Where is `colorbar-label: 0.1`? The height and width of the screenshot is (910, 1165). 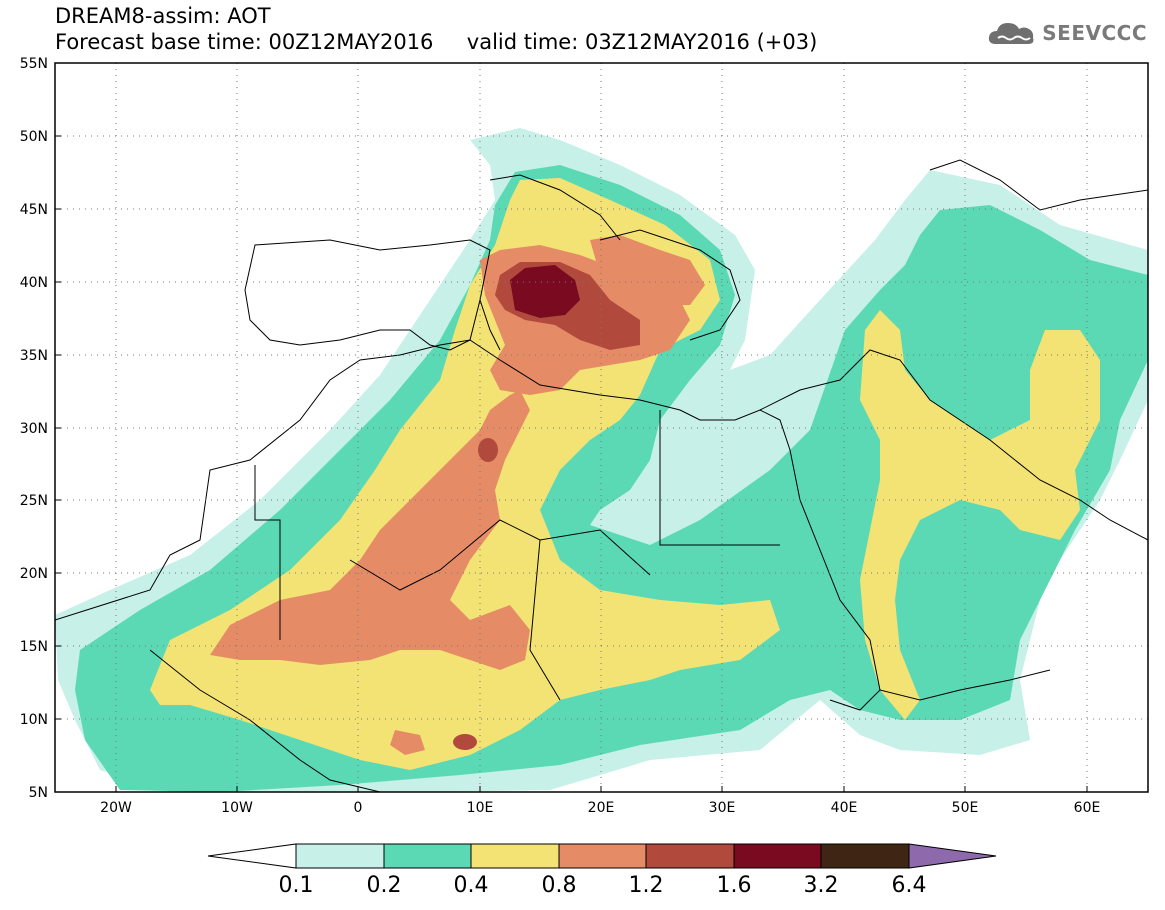 colorbar-label: 0.1 is located at coordinates (296, 885).